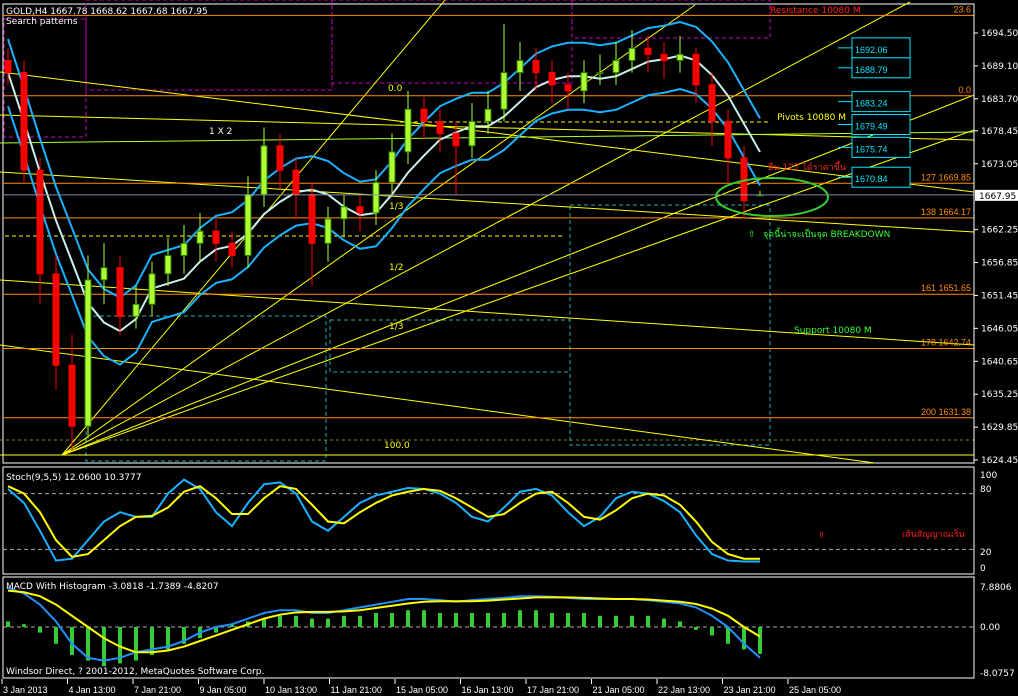 This screenshot has width=1018, height=696. I want to click on time-tick-label: 10 Jan 13:00, so click(291, 690).